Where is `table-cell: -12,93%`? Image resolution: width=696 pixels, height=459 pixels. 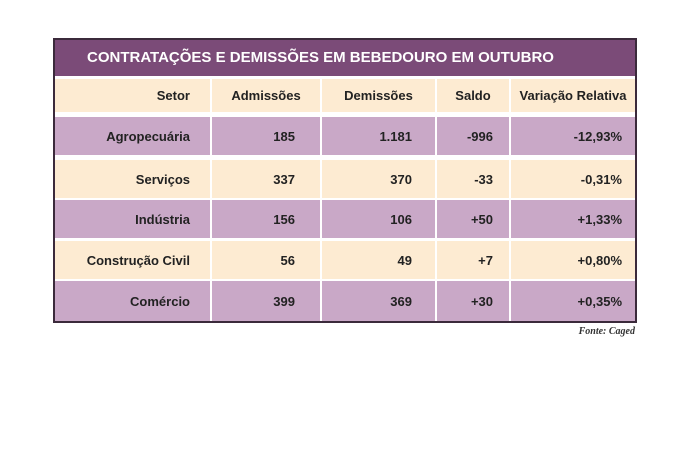 table-cell: -12,93% is located at coordinates (573, 136).